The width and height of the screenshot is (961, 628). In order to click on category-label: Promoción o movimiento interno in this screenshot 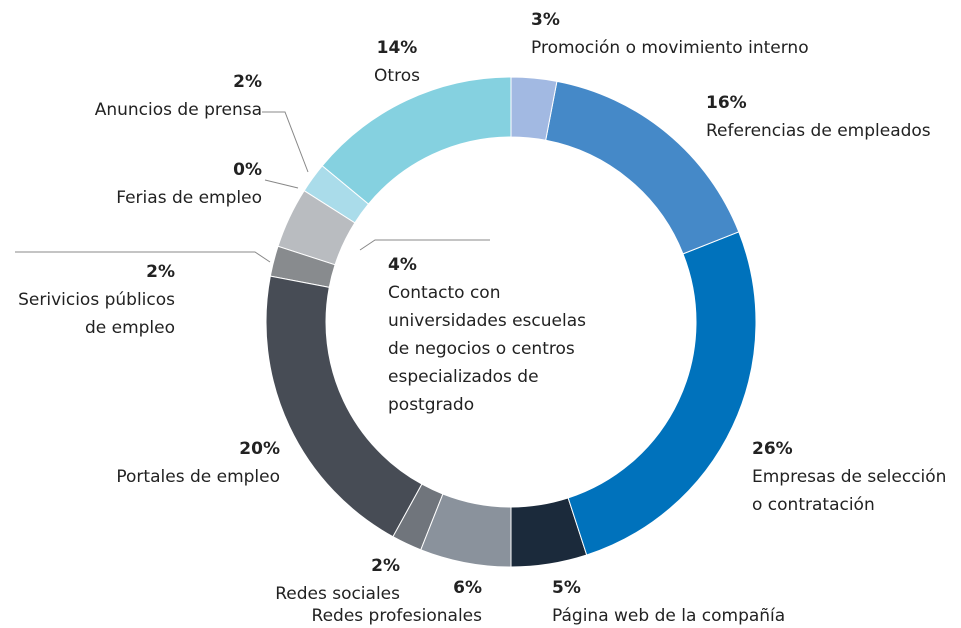, I will do `click(670, 48)`.